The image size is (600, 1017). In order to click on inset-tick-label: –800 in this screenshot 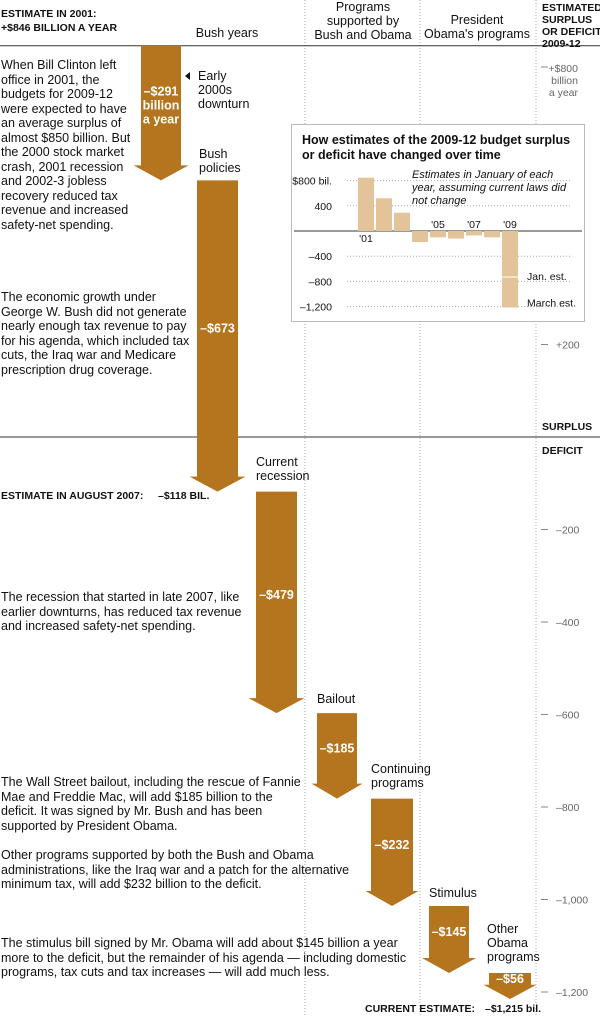, I will do `click(321, 282)`.